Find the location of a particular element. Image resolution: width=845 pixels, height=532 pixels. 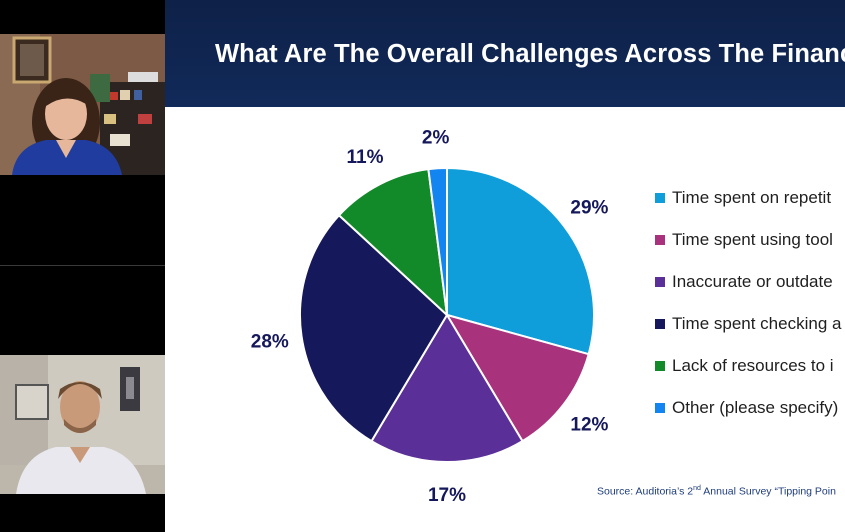

legend-item: Lack of resources to i is located at coordinates (744, 366).